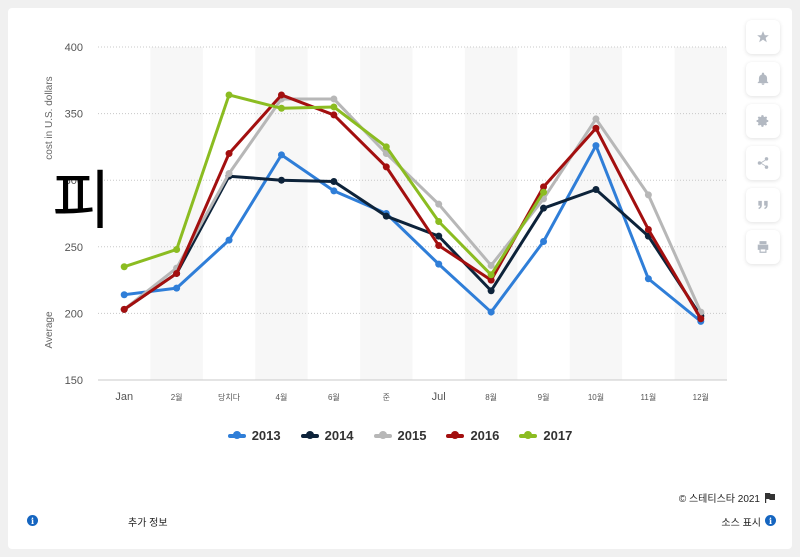 The width and height of the screenshot is (800, 557). I want to click on y-axis-label-right: cost in U.S. dollars, so click(49, 117).